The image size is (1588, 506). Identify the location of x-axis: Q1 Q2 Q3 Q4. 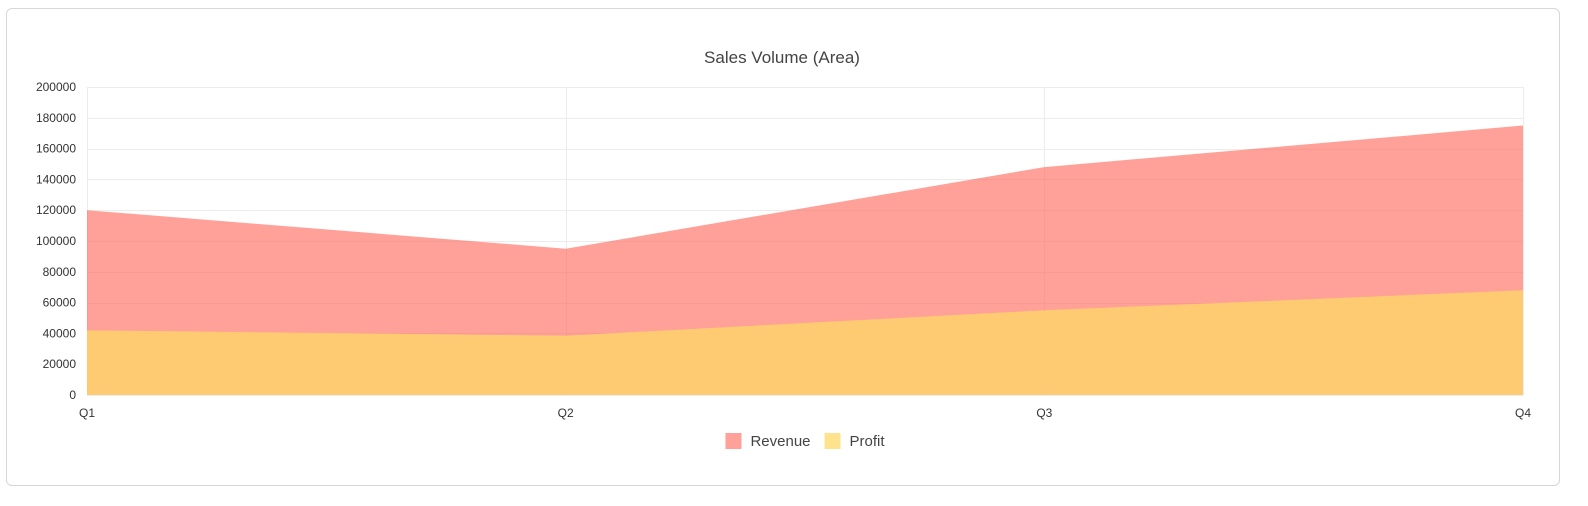
(805, 413).